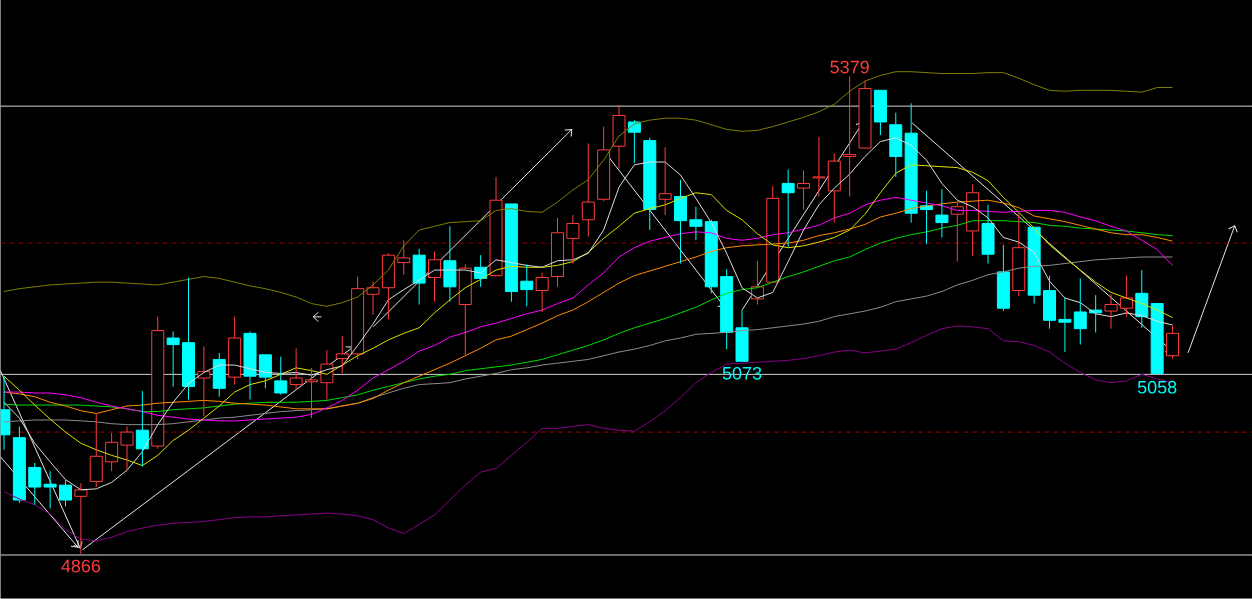 The height and width of the screenshot is (599, 1252). I want to click on annotation: 5058, so click(1157, 387).